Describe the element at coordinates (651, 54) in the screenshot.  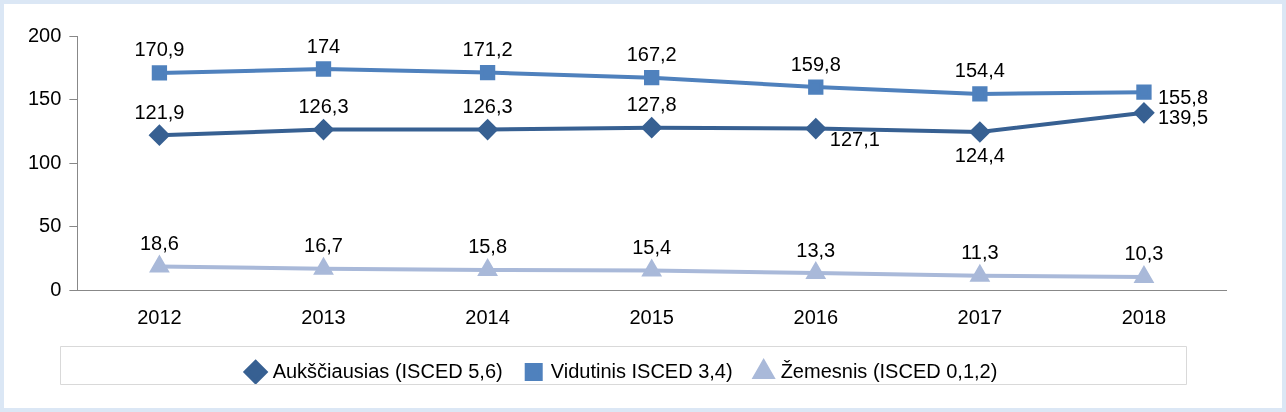
I see `data-label: 167,2` at that location.